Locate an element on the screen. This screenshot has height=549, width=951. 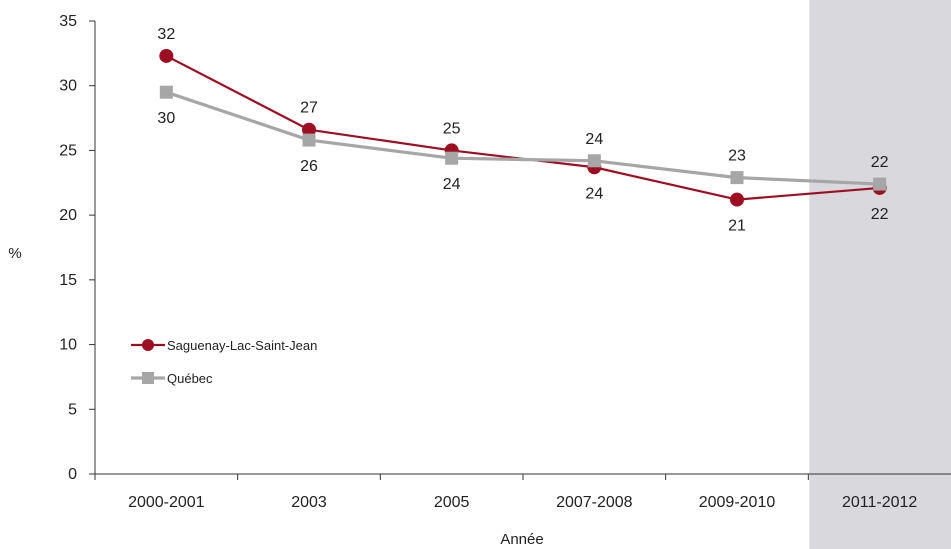
y-tick-label: 30 is located at coordinates (68, 86).